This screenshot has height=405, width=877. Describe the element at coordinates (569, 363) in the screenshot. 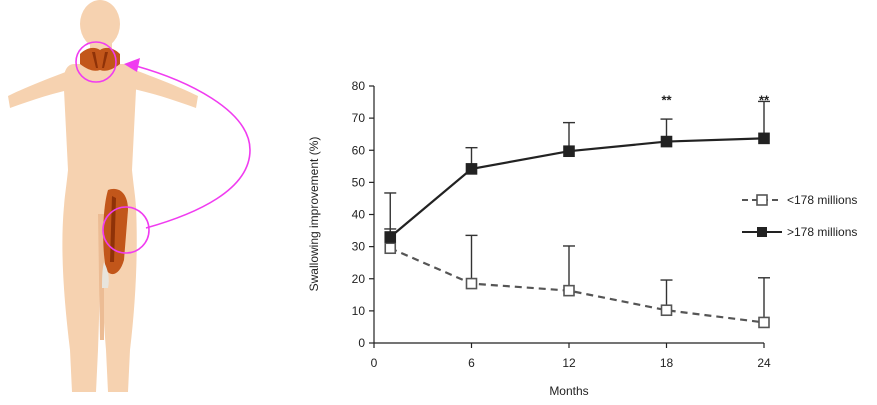

I see `x-tick-label: 12` at that location.